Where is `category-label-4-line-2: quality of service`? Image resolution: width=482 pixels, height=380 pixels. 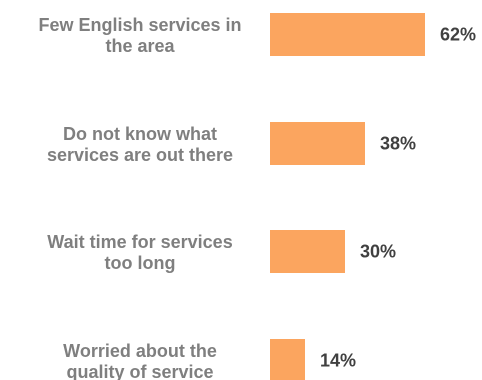 category-label-4-line-2: quality of service is located at coordinates (139, 371).